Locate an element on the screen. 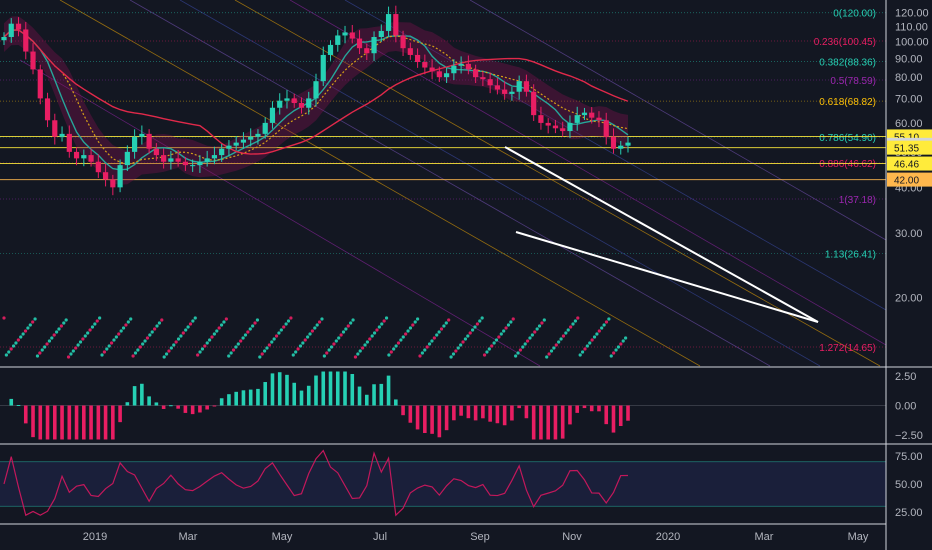  fib-level-label: 0.382(88.36) is located at coordinates (847, 62).